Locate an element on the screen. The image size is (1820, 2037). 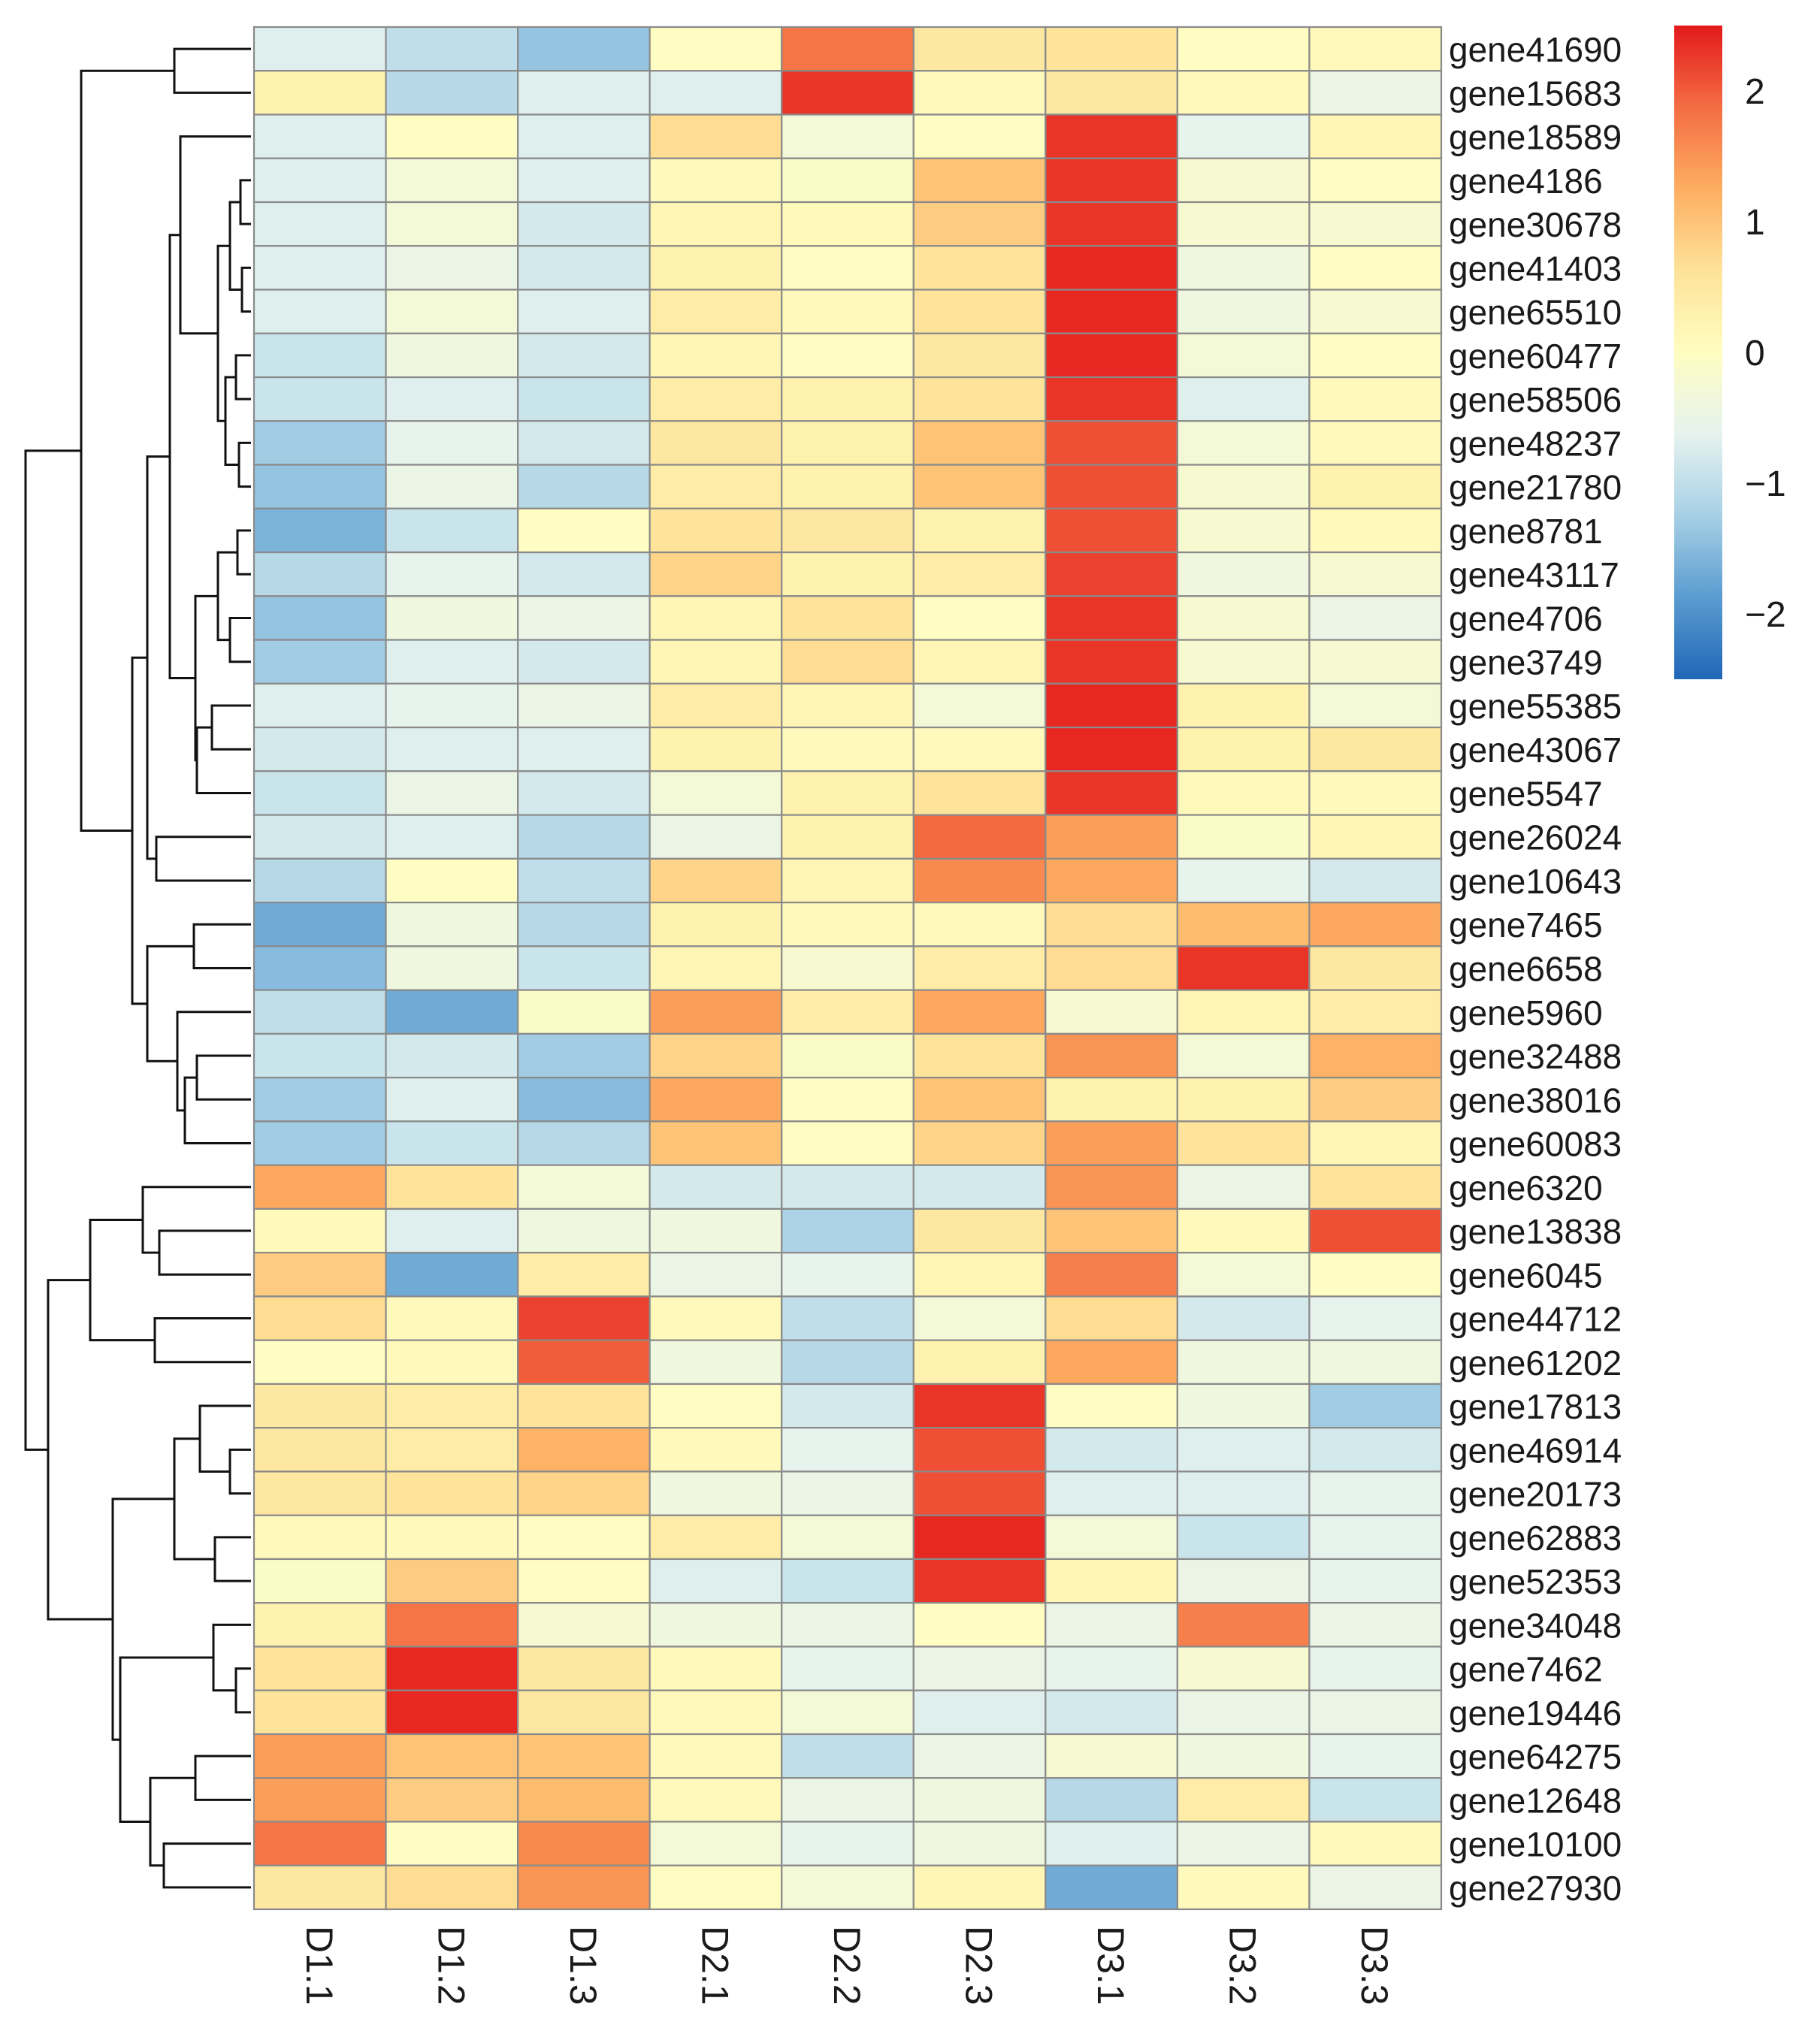
row-label: gene61202 is located at coordinates (1535, 1363).